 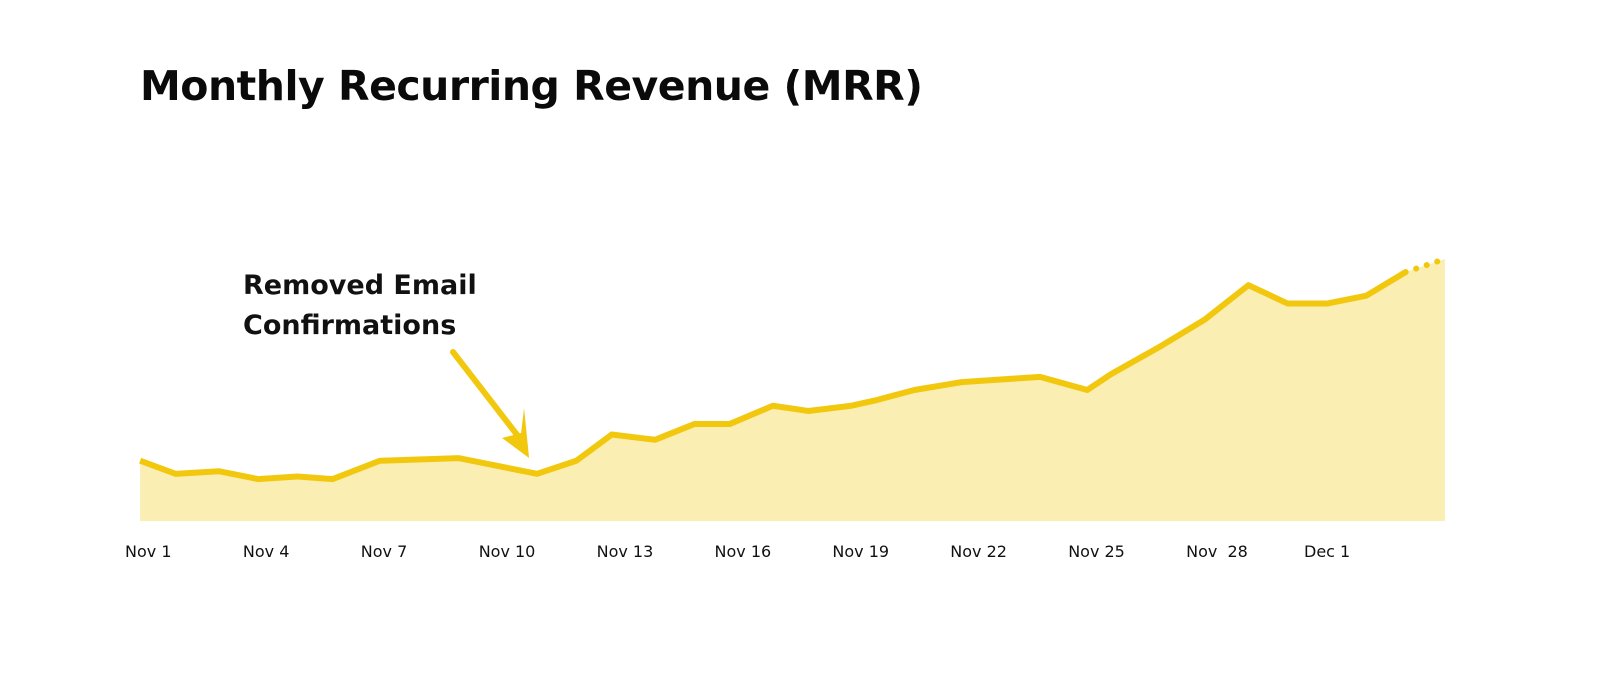 What do you see at coordinates (978, 551) in the screenshot?
I see `x-tick-label: Nov 22` at bounding box center [978, 551].